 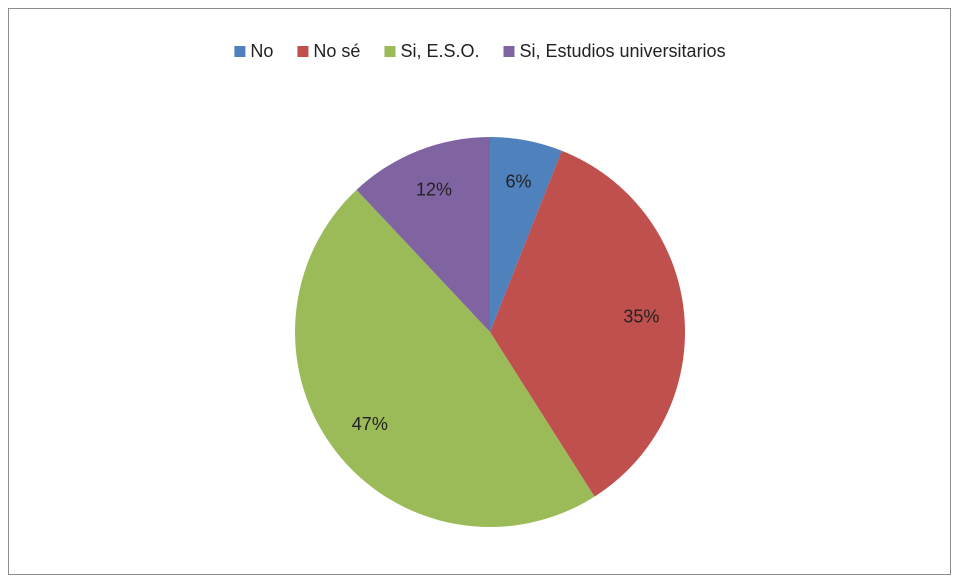 I want to click on legend-label: No, so click(x=261, y=51).